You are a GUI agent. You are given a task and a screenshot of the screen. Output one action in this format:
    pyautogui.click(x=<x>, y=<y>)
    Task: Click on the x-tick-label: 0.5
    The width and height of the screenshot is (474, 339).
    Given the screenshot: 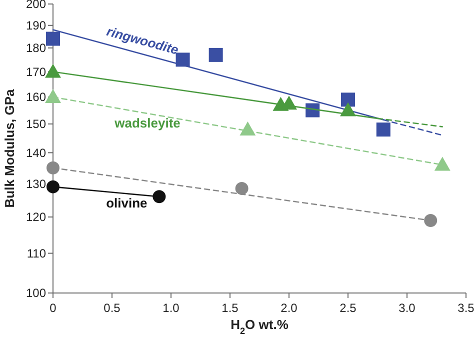 What is the action you would take?
    pyautogui.click(x=112, y=308)
    